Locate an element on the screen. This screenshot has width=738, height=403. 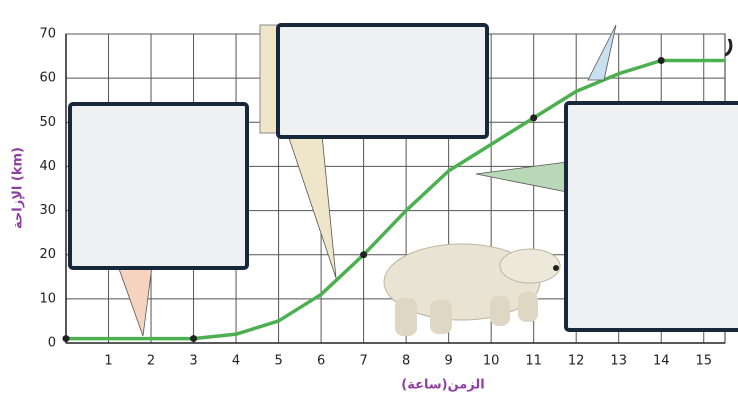
y-tick-label: 10 is located at coordinates (47, 298).